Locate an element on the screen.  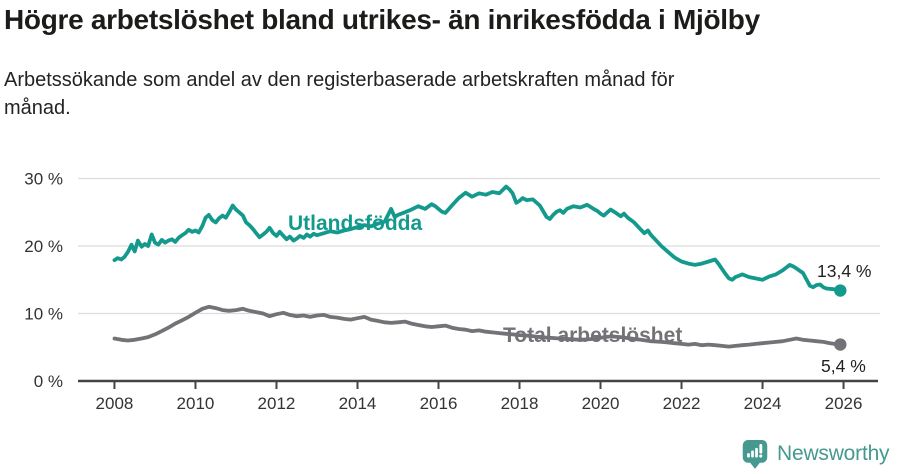
x-axis-tick-label: 2018 is located at coordinates (520, 403).